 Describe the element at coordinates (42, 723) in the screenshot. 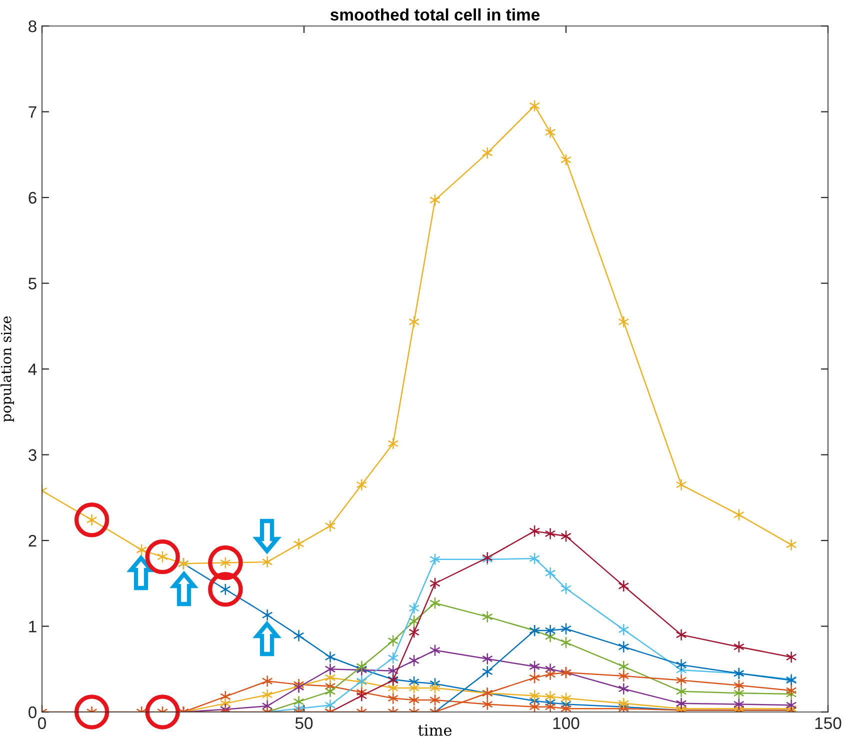

I see `x-tick-label: 0` at that location.